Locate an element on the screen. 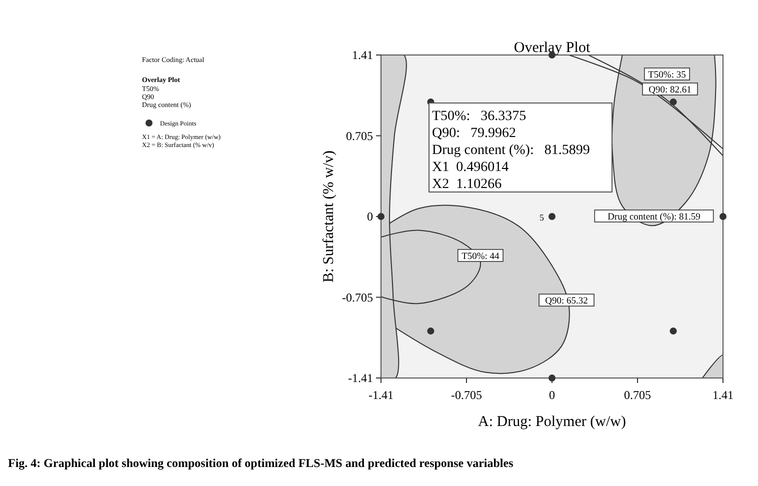 Image resolution: width=758 pixels, height=486 pixels. annotation: Q90: 82.61 is located at coordinates (670, 91).